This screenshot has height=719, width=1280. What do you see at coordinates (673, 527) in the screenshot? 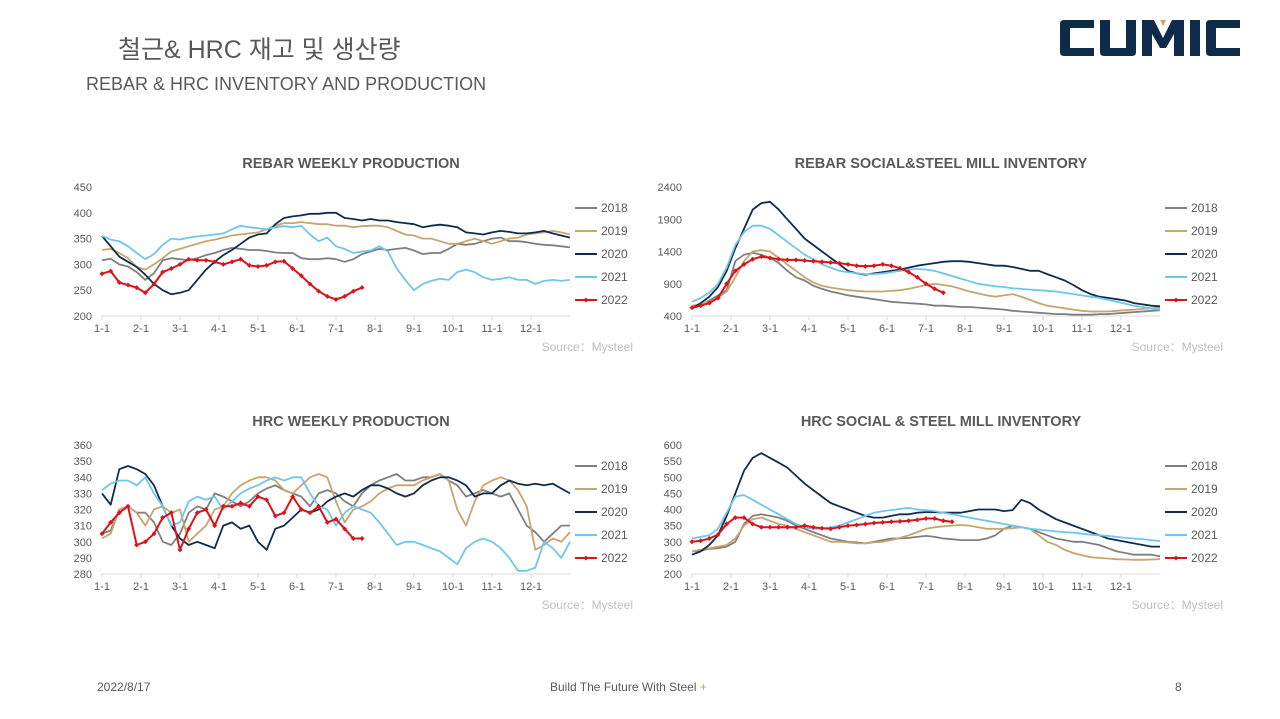
I see `y-tick-label: 350` at bounding box center [673, 527].